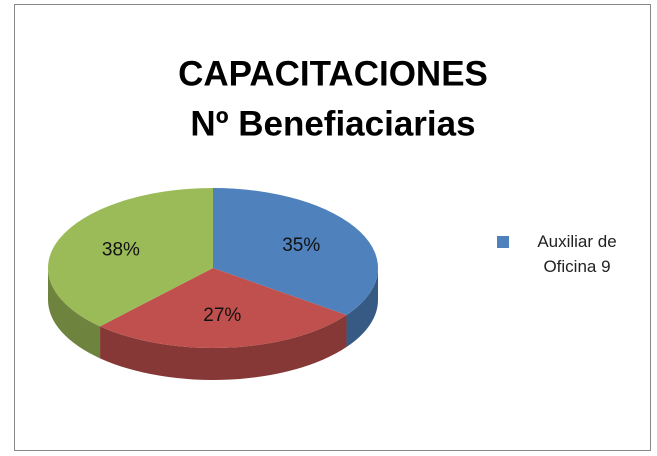 The height and width of the screenshot is (456, 657). What do you see at coordinates (503, 242) in the screenshot?
I see `legend-swatch` at bounding box center [503, 242].